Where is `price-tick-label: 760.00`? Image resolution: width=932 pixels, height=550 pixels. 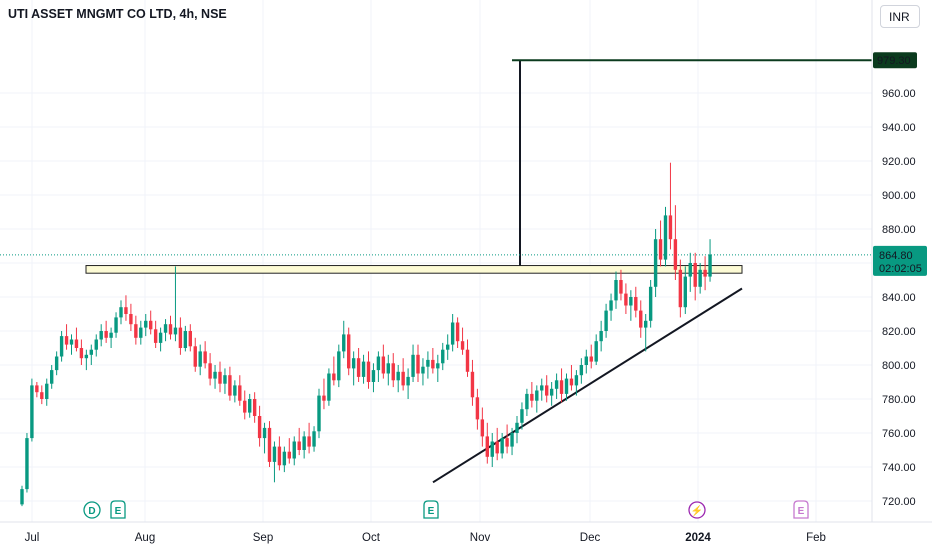 price-tick-label: 760.00 is located at coordinates (899, 434).